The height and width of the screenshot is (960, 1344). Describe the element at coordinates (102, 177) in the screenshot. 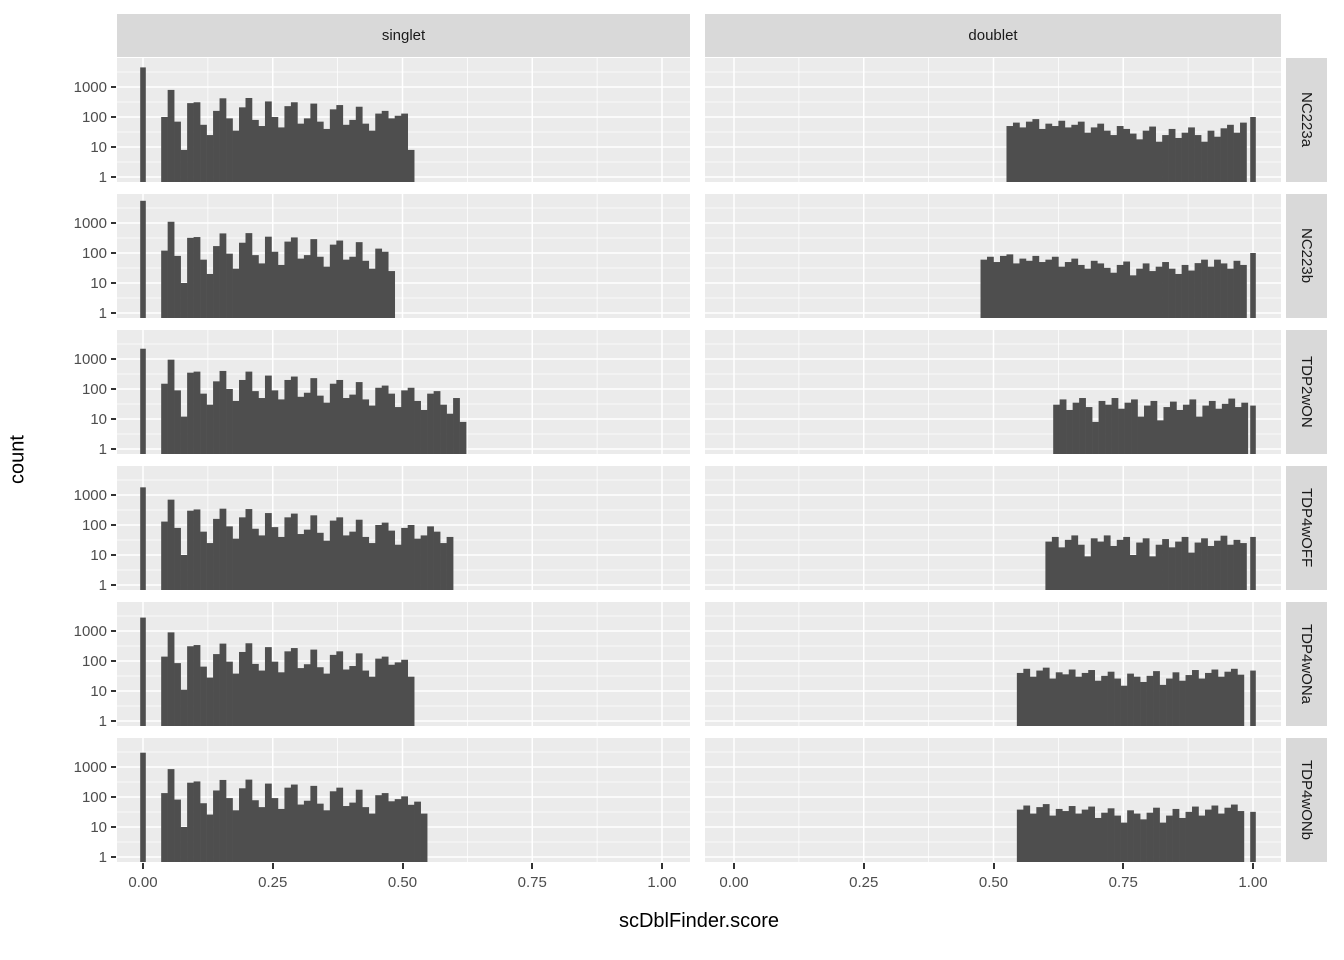

I see `y-tick-label: 1` at that location.